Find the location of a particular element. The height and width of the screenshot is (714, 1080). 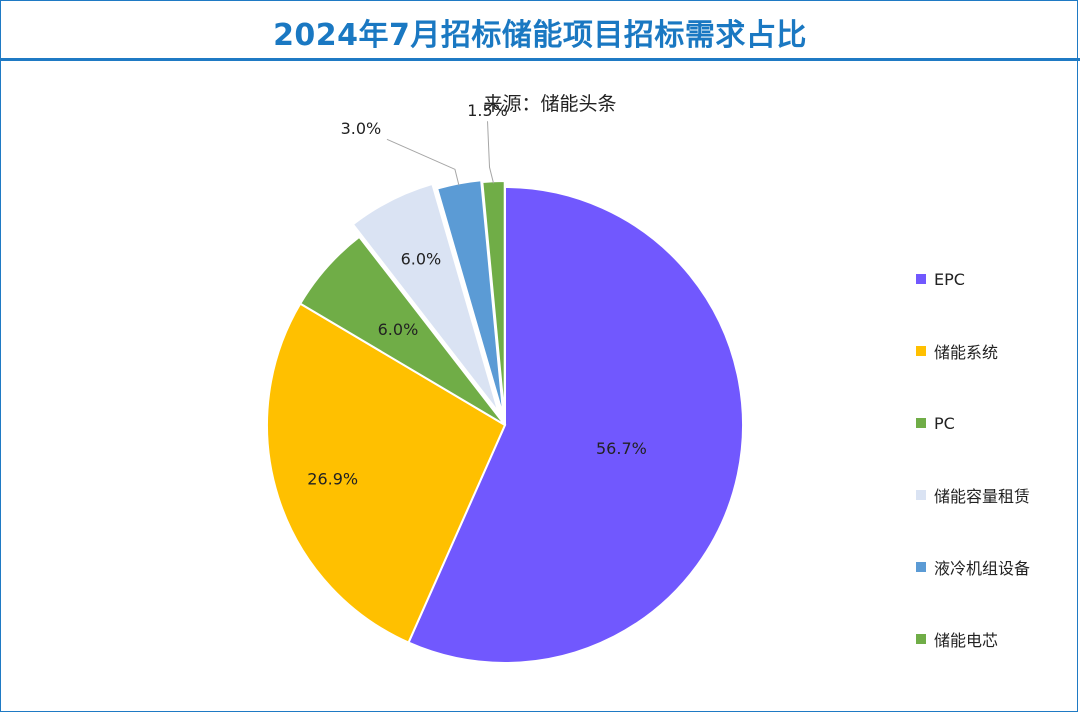

legend-item-储能电芯: 储能电芯 is located at coordinates (973, 639).